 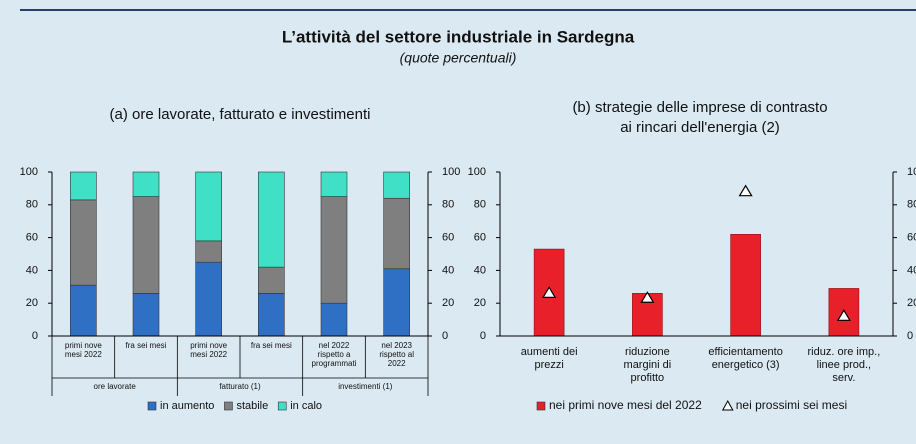 What do you see at coordinates (647, 352) in the screenshot?
I see `x-tick-label: riduzione` at bounding box center [647, 352].